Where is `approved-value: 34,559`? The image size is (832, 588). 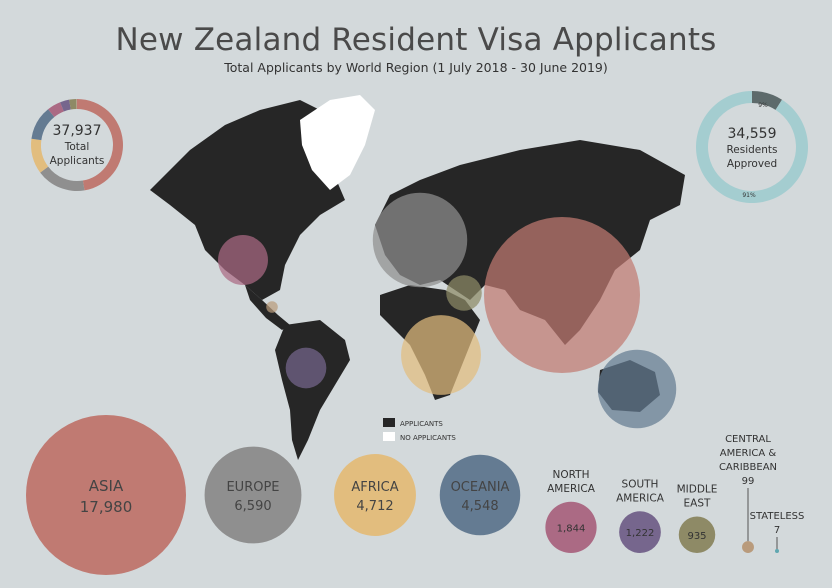 approved-value: 34,559 is located at coordinates (752, 134).